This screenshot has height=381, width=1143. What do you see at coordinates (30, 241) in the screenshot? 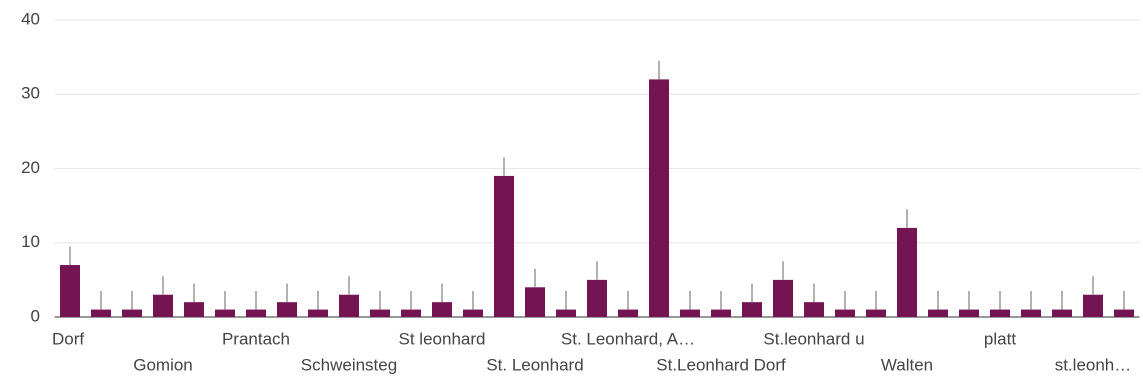
I see `y-tick-label: 10` at bounding box center [30, 241].